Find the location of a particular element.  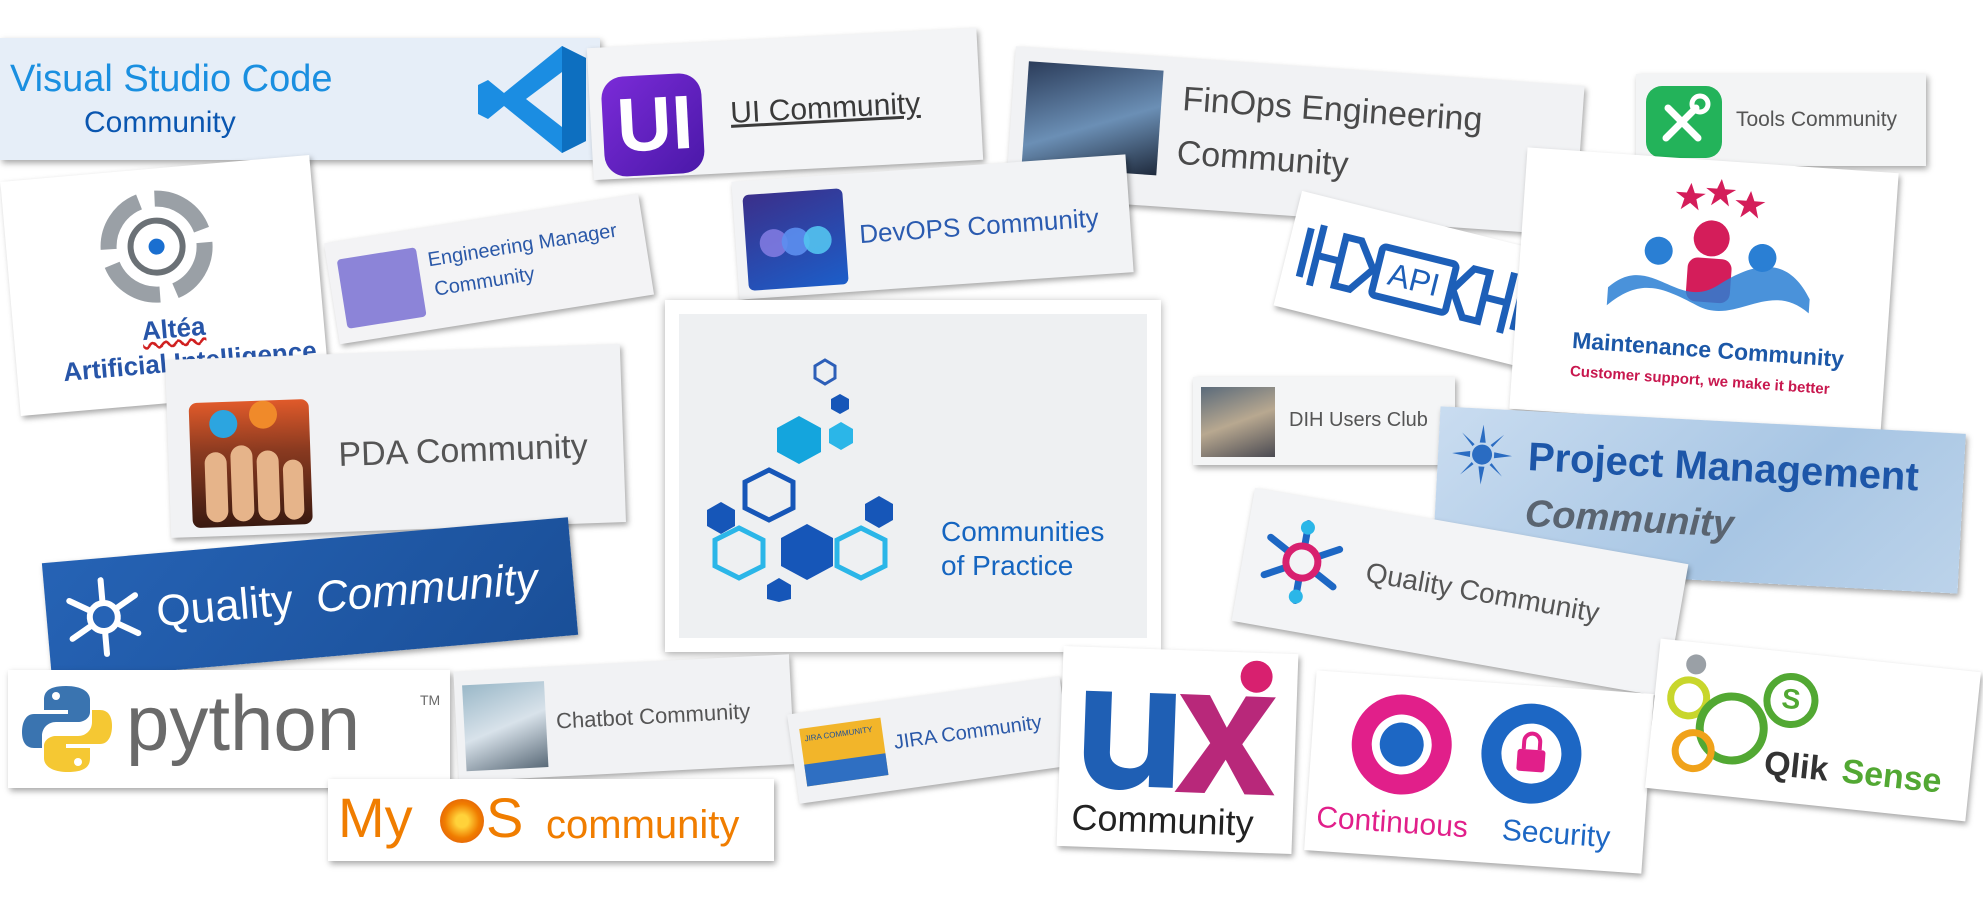

python-community-card: python TM is located at coordinates (229, 729).